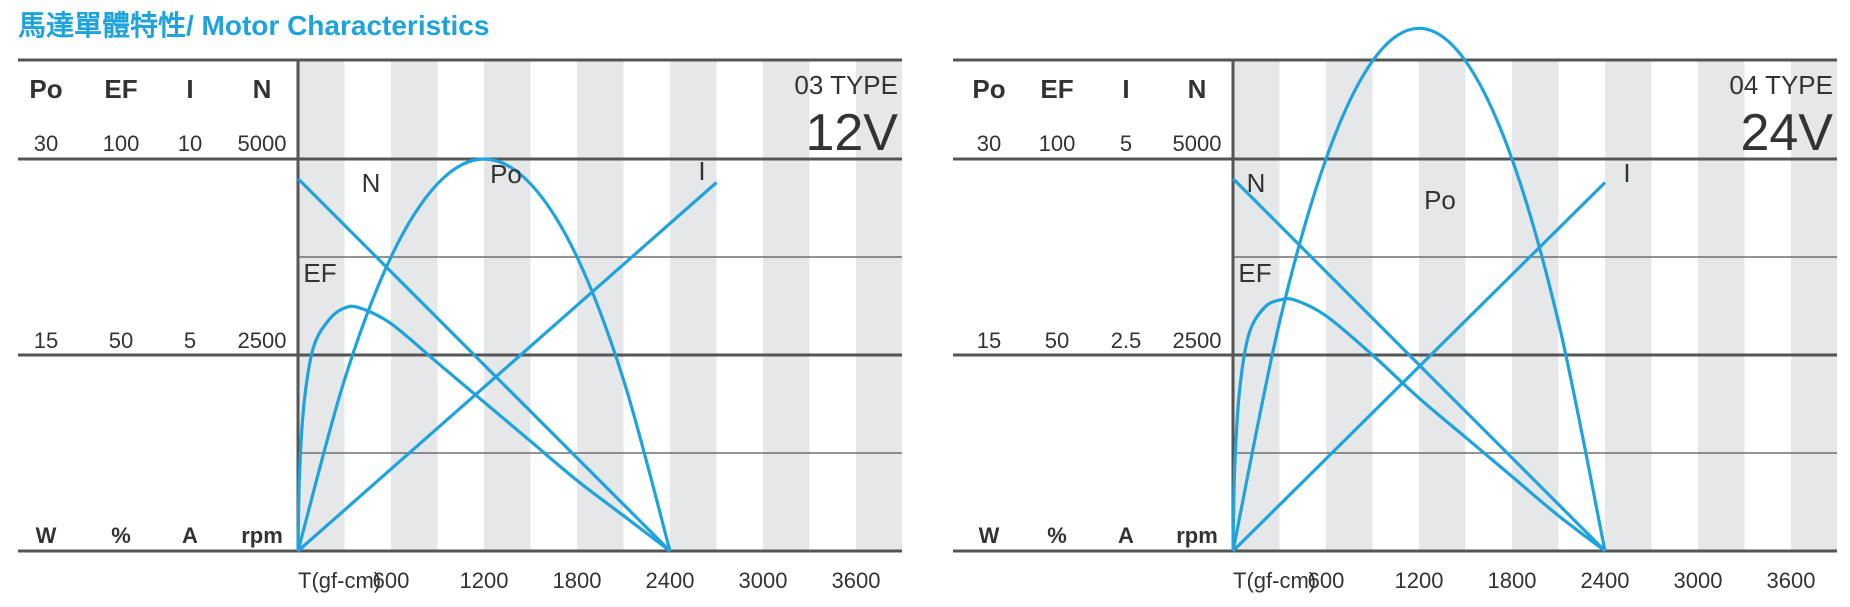 The height and width of the screenshot is (607, 1850). I want to click on column-max-value: 5, so click(1126, 143).